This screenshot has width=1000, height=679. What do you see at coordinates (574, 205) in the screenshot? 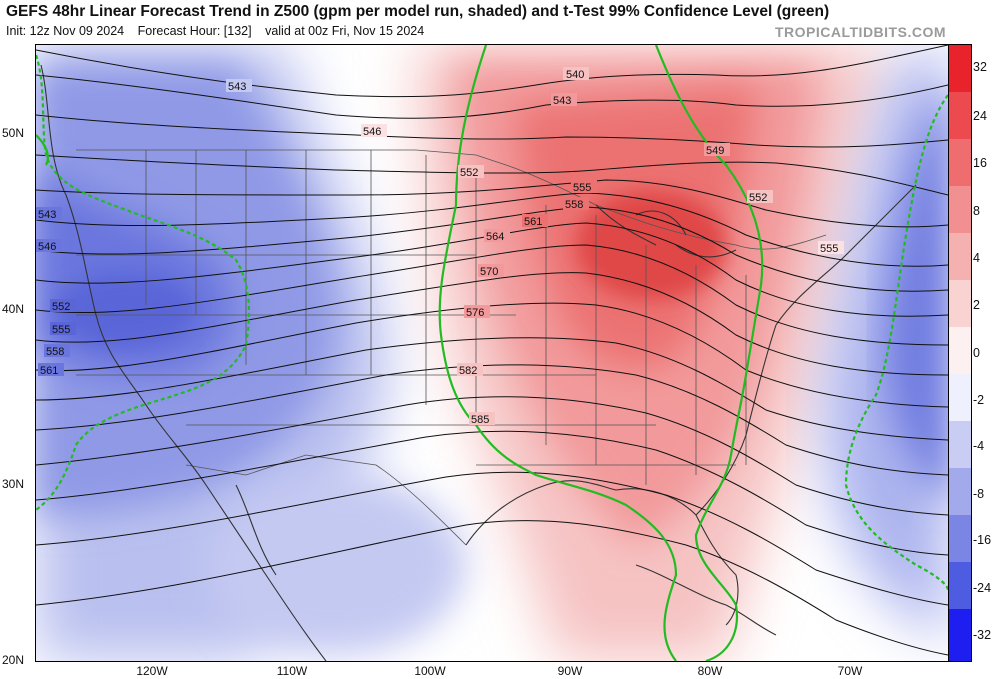
I see `contour-label-558: 558` at bounding box center [574, 205].